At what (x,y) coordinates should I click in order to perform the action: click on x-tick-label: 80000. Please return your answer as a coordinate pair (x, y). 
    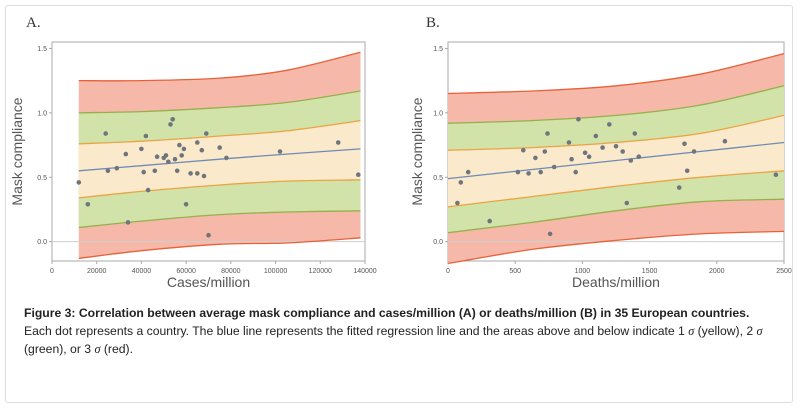
    Looking at the image, I should click on (231, 271).